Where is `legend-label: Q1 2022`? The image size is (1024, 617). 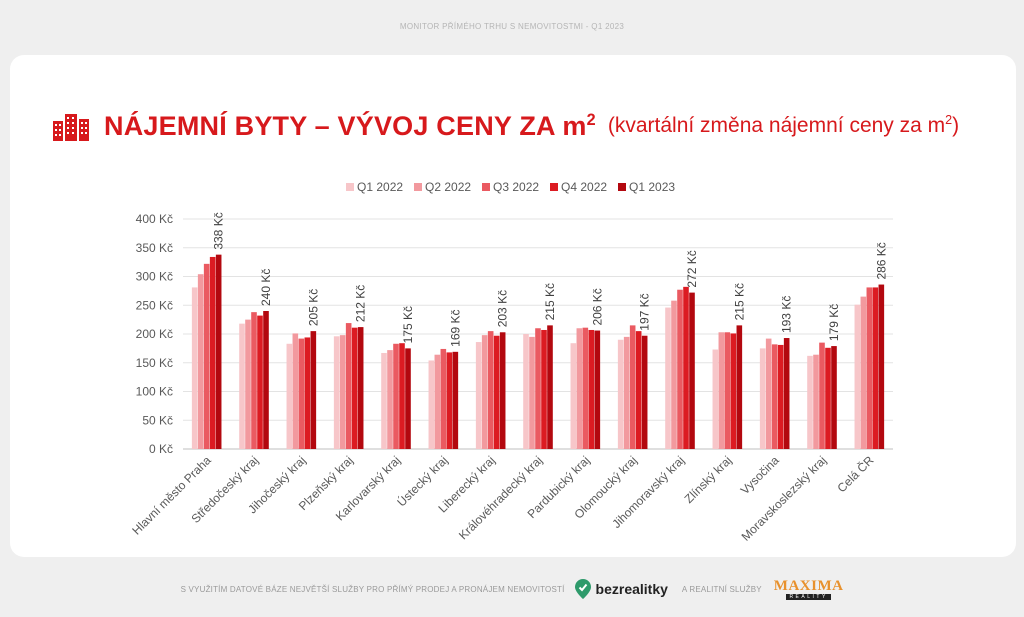 legend-label: Q1 2022 is located at coordinates (380, 187).